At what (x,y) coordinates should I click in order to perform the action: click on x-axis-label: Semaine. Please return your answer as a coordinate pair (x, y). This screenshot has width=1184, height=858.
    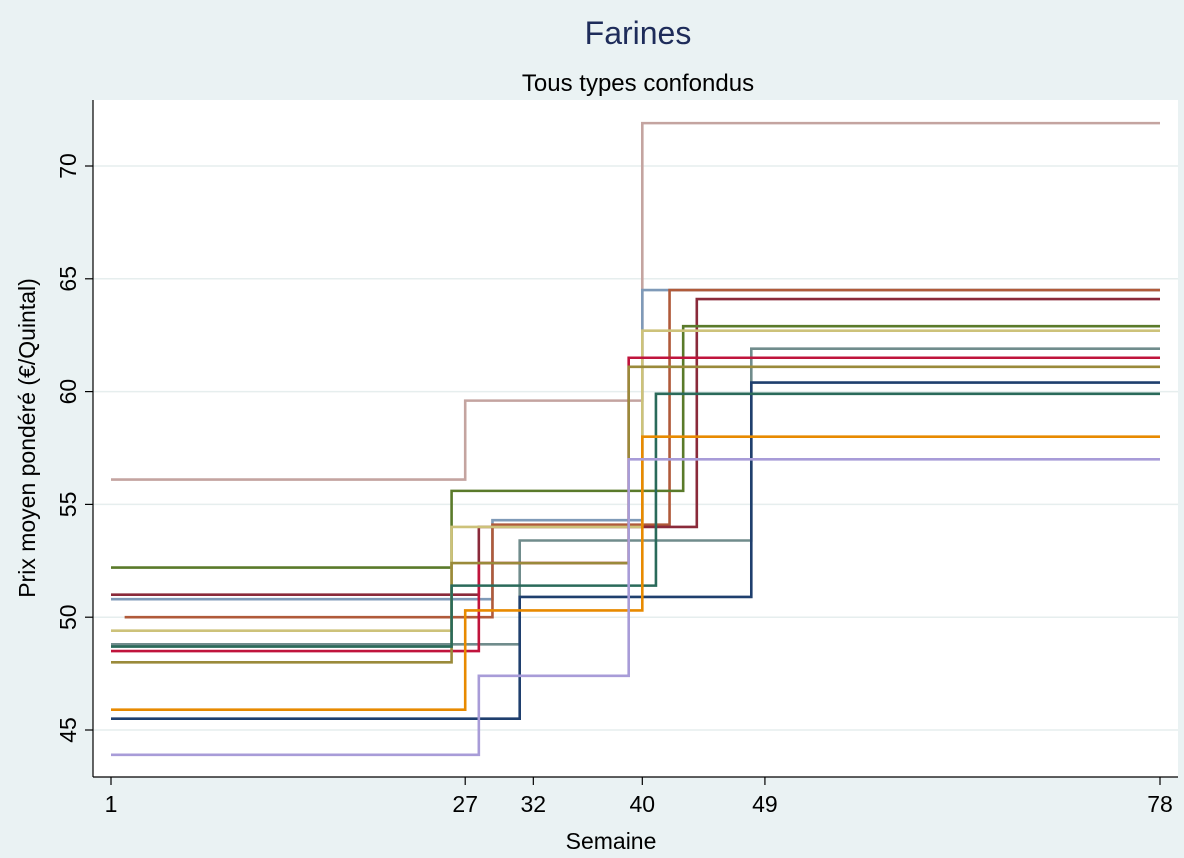
    Looking at the image, I should click on (611, 841).